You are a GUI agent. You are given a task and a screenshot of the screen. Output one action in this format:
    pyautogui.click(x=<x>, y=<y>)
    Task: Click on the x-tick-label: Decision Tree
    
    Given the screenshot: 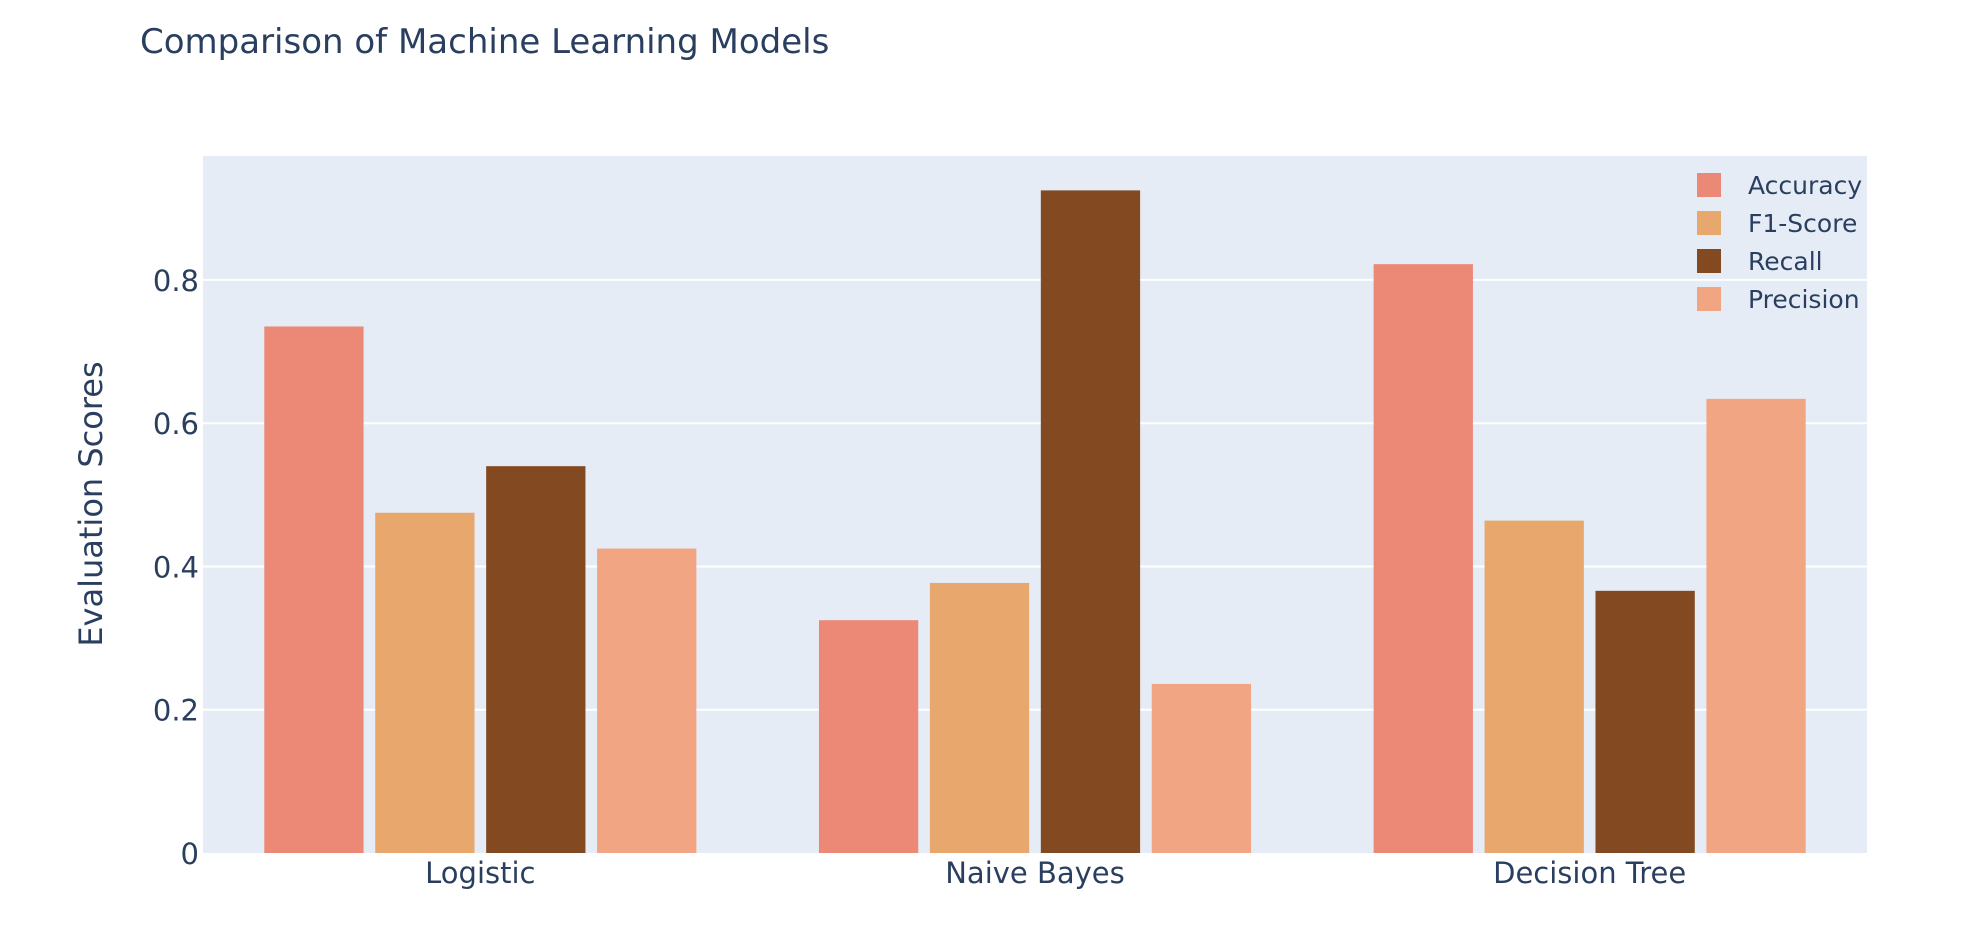 What is the action you would take?
    pyautogui.click(x=1589, y=873)
    